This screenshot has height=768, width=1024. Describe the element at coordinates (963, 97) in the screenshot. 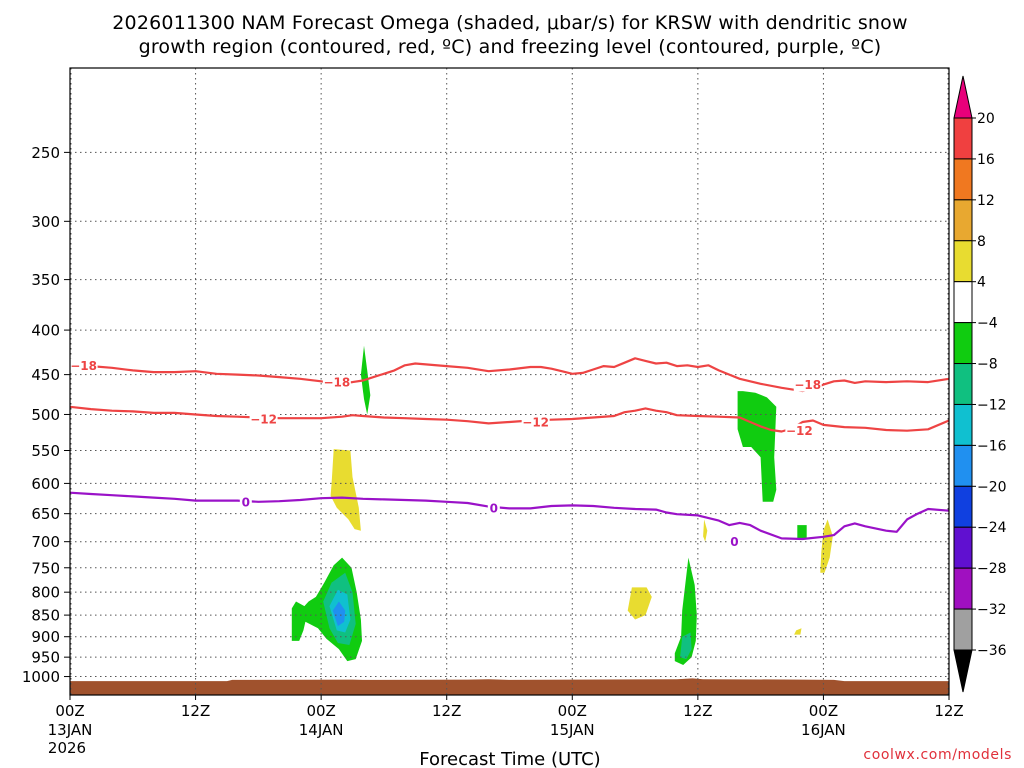

I see `colorbar-top-triangle` at that location.